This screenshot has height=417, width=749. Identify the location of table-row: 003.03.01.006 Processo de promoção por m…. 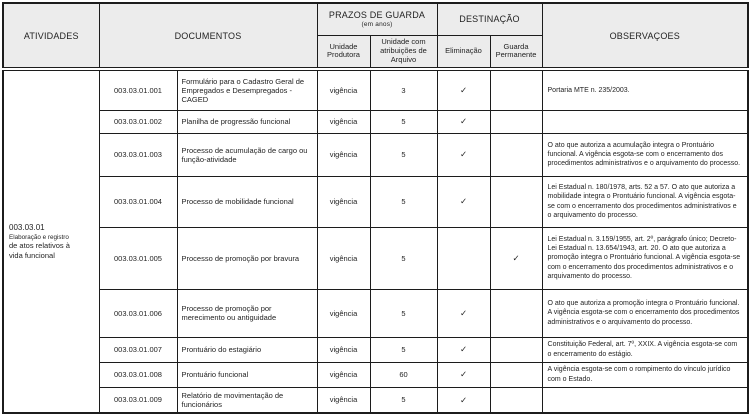
(376, 313).